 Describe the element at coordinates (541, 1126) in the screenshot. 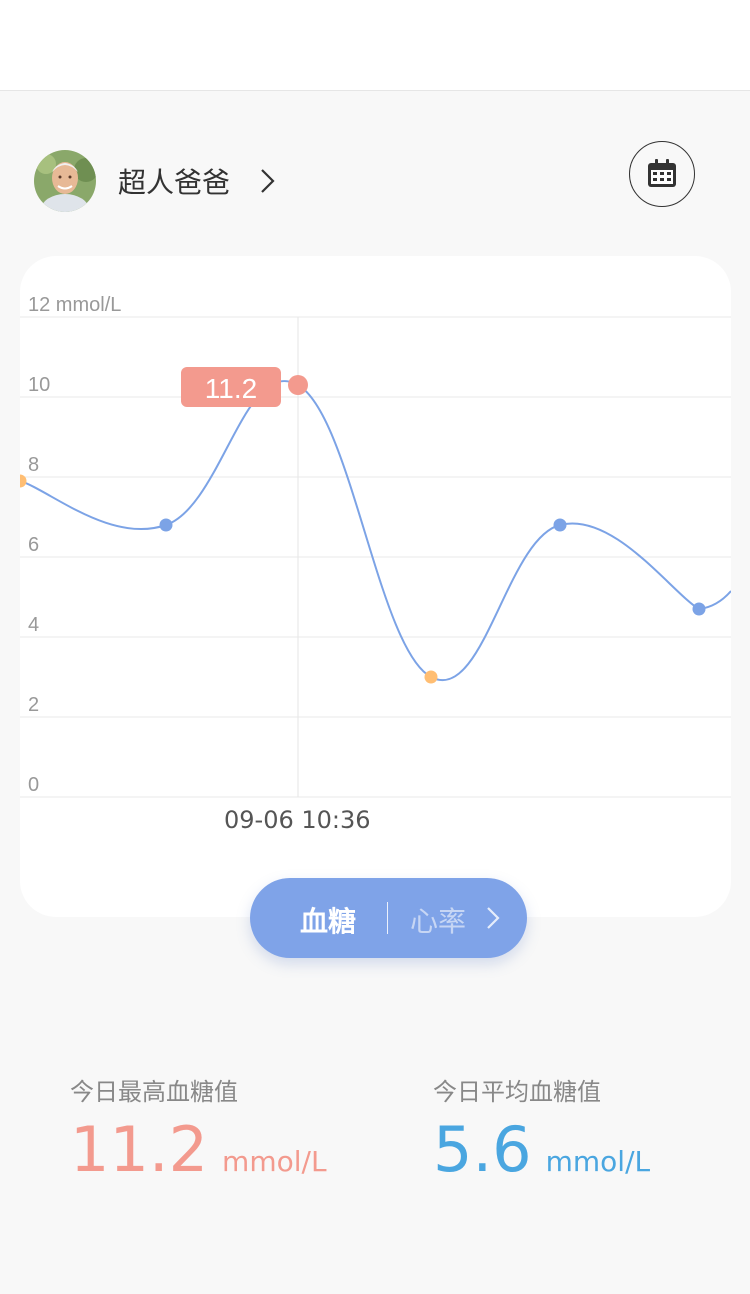

I see `stat-avg: 今日平均血糖值 5.6 mmol/L` at that location.